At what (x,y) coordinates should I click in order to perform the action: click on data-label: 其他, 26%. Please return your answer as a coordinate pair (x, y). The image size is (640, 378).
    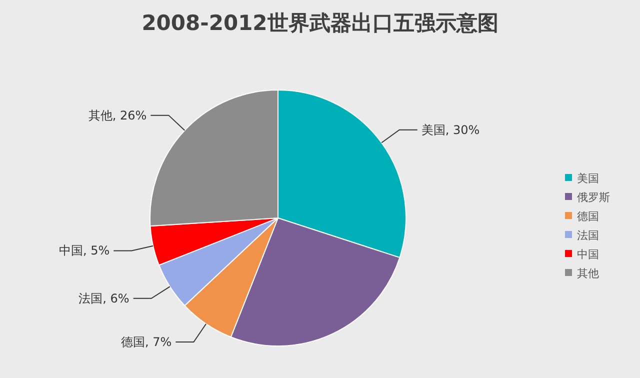
    Looking at the image, I should click on (117, 115).